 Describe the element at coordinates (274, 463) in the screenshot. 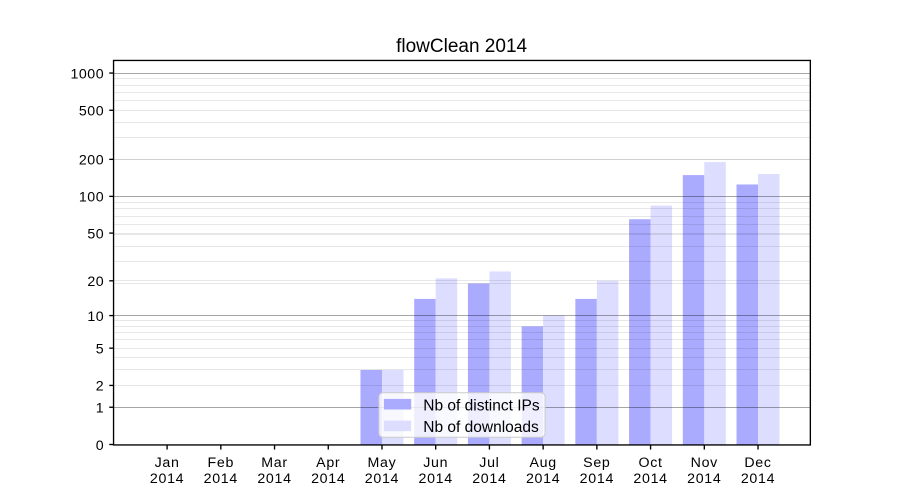

I see `svg-text: Mar` at that location.